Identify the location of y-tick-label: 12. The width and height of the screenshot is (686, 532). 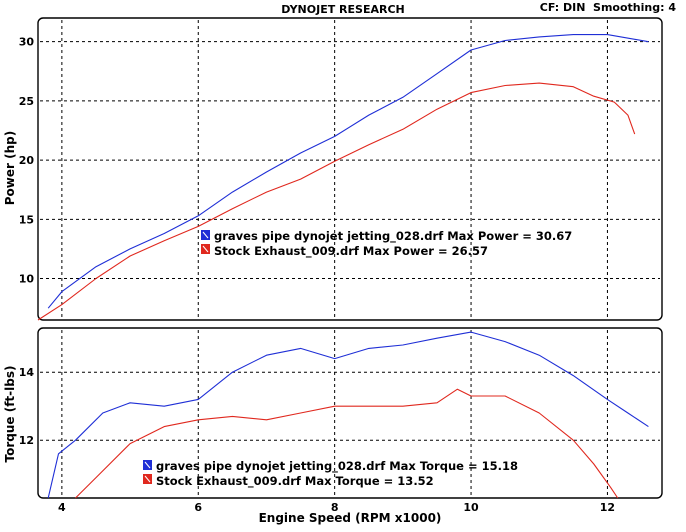
(26, 440).